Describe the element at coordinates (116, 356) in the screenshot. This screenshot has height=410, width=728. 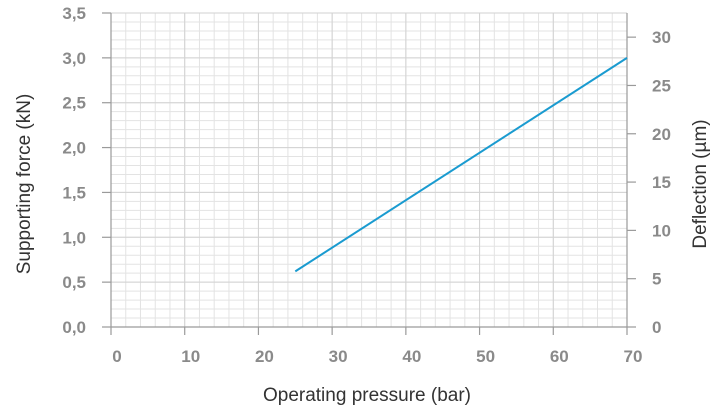
I see `x-tick-label: 0` at that location.